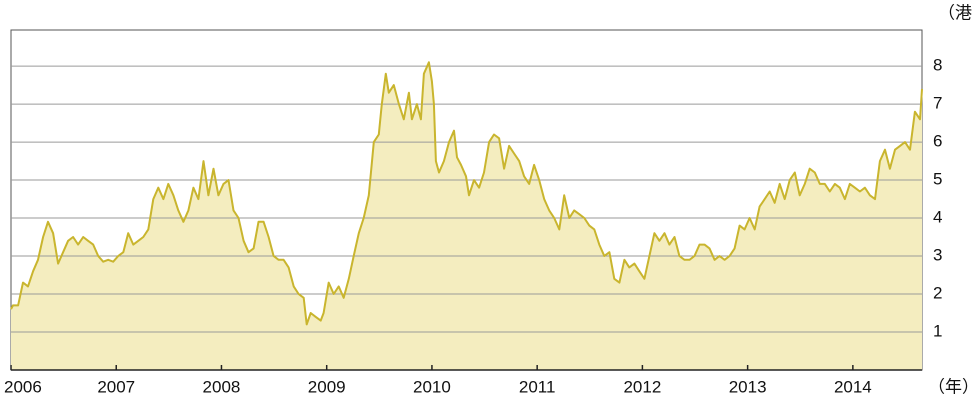 This screenshot has height=407, width=972. I want to click on y-tick-label: 4, so click(937, 217).